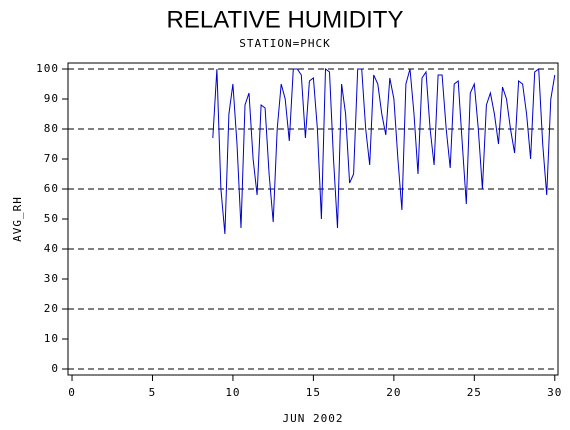 The image size is (570, 430). Describe the element at coordinates (313, 418) in the screenshot. I see `x-axis-label: JUN 2002` at that location.